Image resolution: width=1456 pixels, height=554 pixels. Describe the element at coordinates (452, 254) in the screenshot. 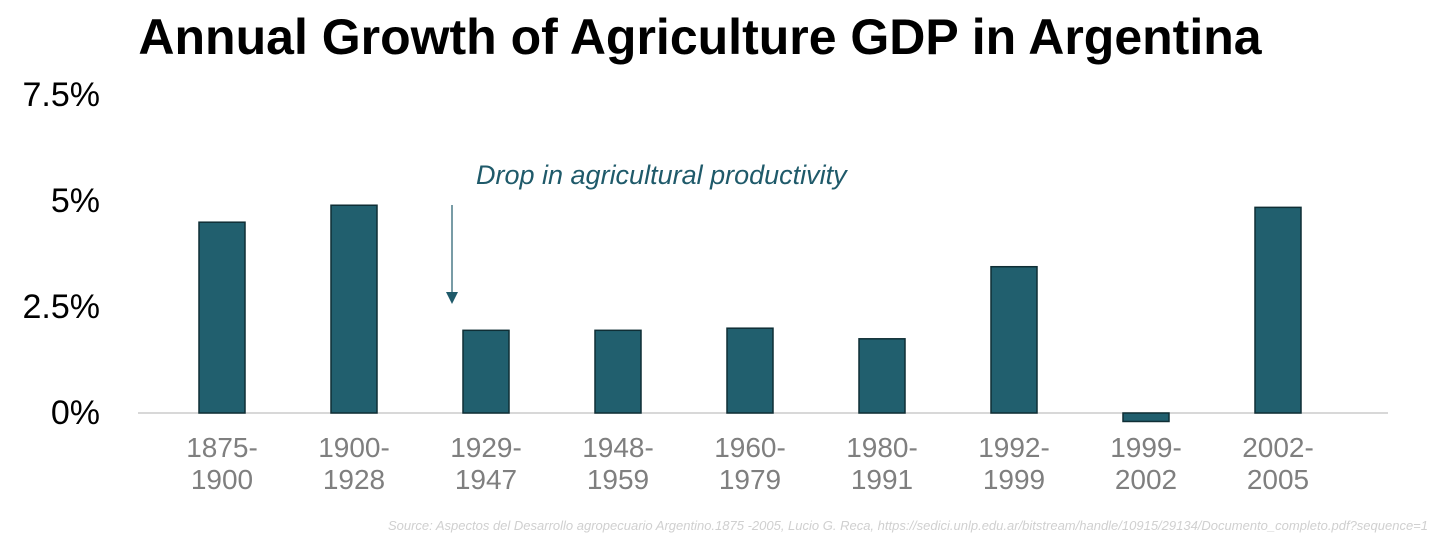

I see `annotation-arrow` at that location.